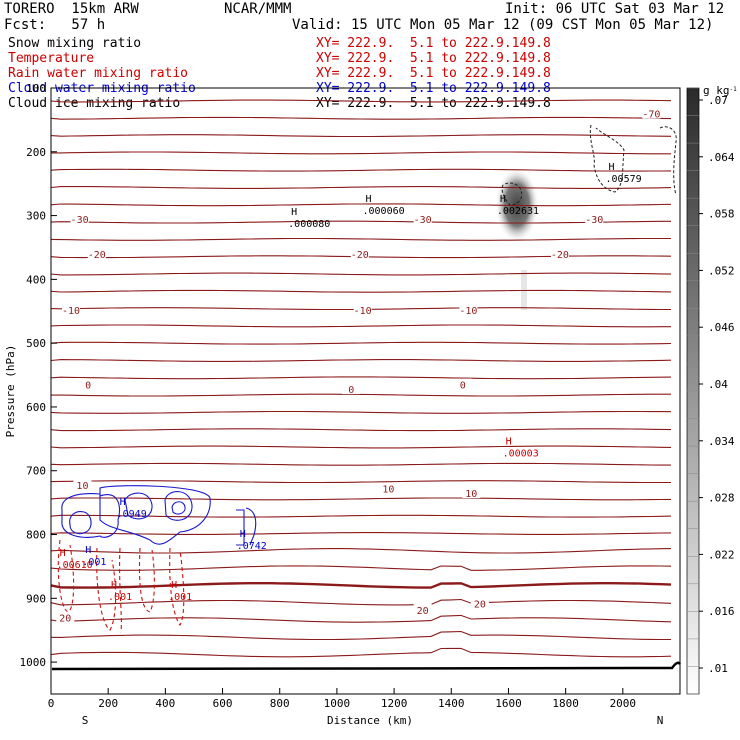  Describe the element at coordinates (721, 157) in the screenshot. I see `colorbar-tick-label: .064` at that location.